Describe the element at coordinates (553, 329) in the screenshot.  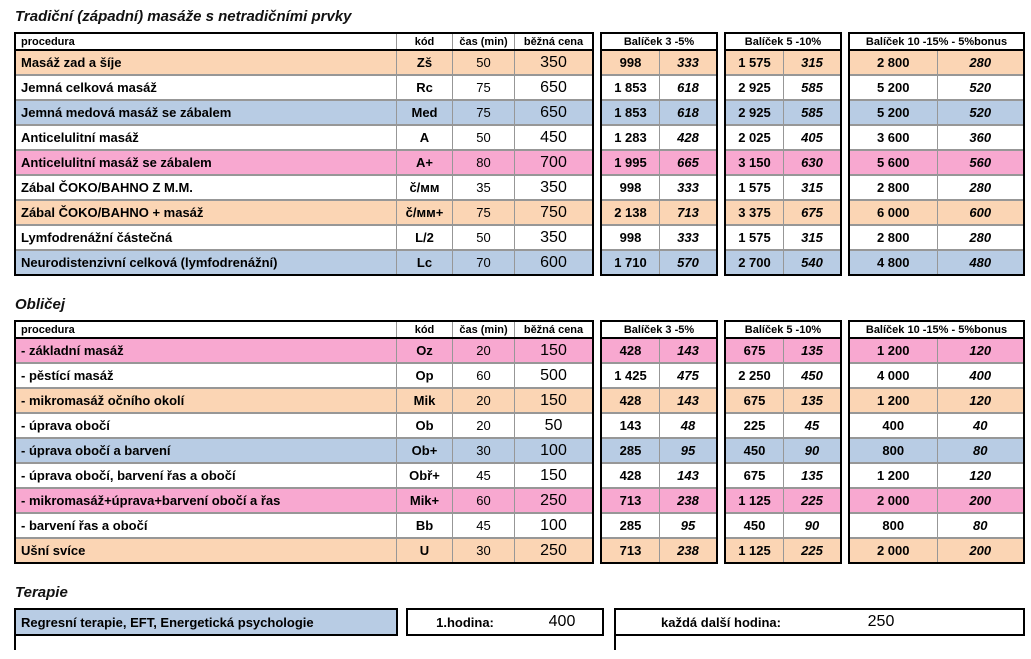
I see `column-header-cena: běžná cena` at that location.